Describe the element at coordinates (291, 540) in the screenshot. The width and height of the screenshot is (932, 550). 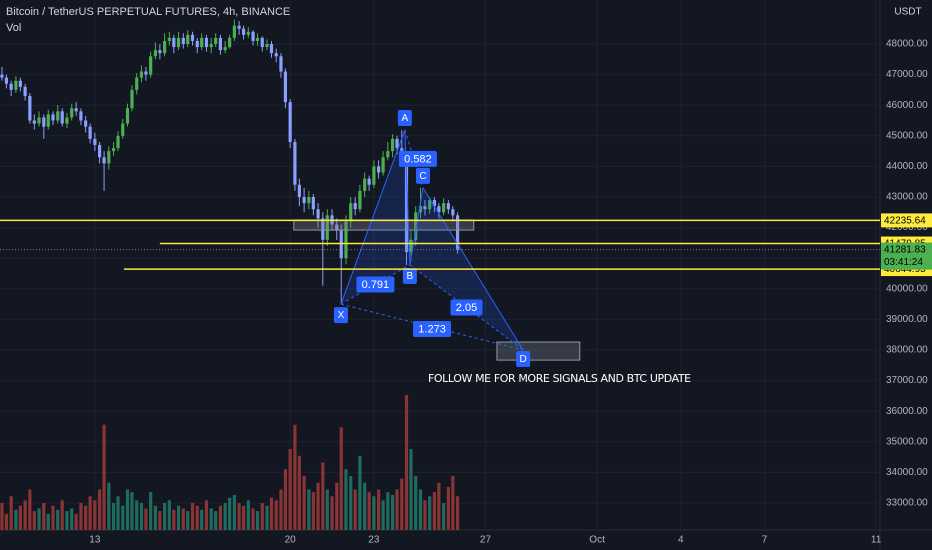
I see `x-tick-label: 20` at that location.